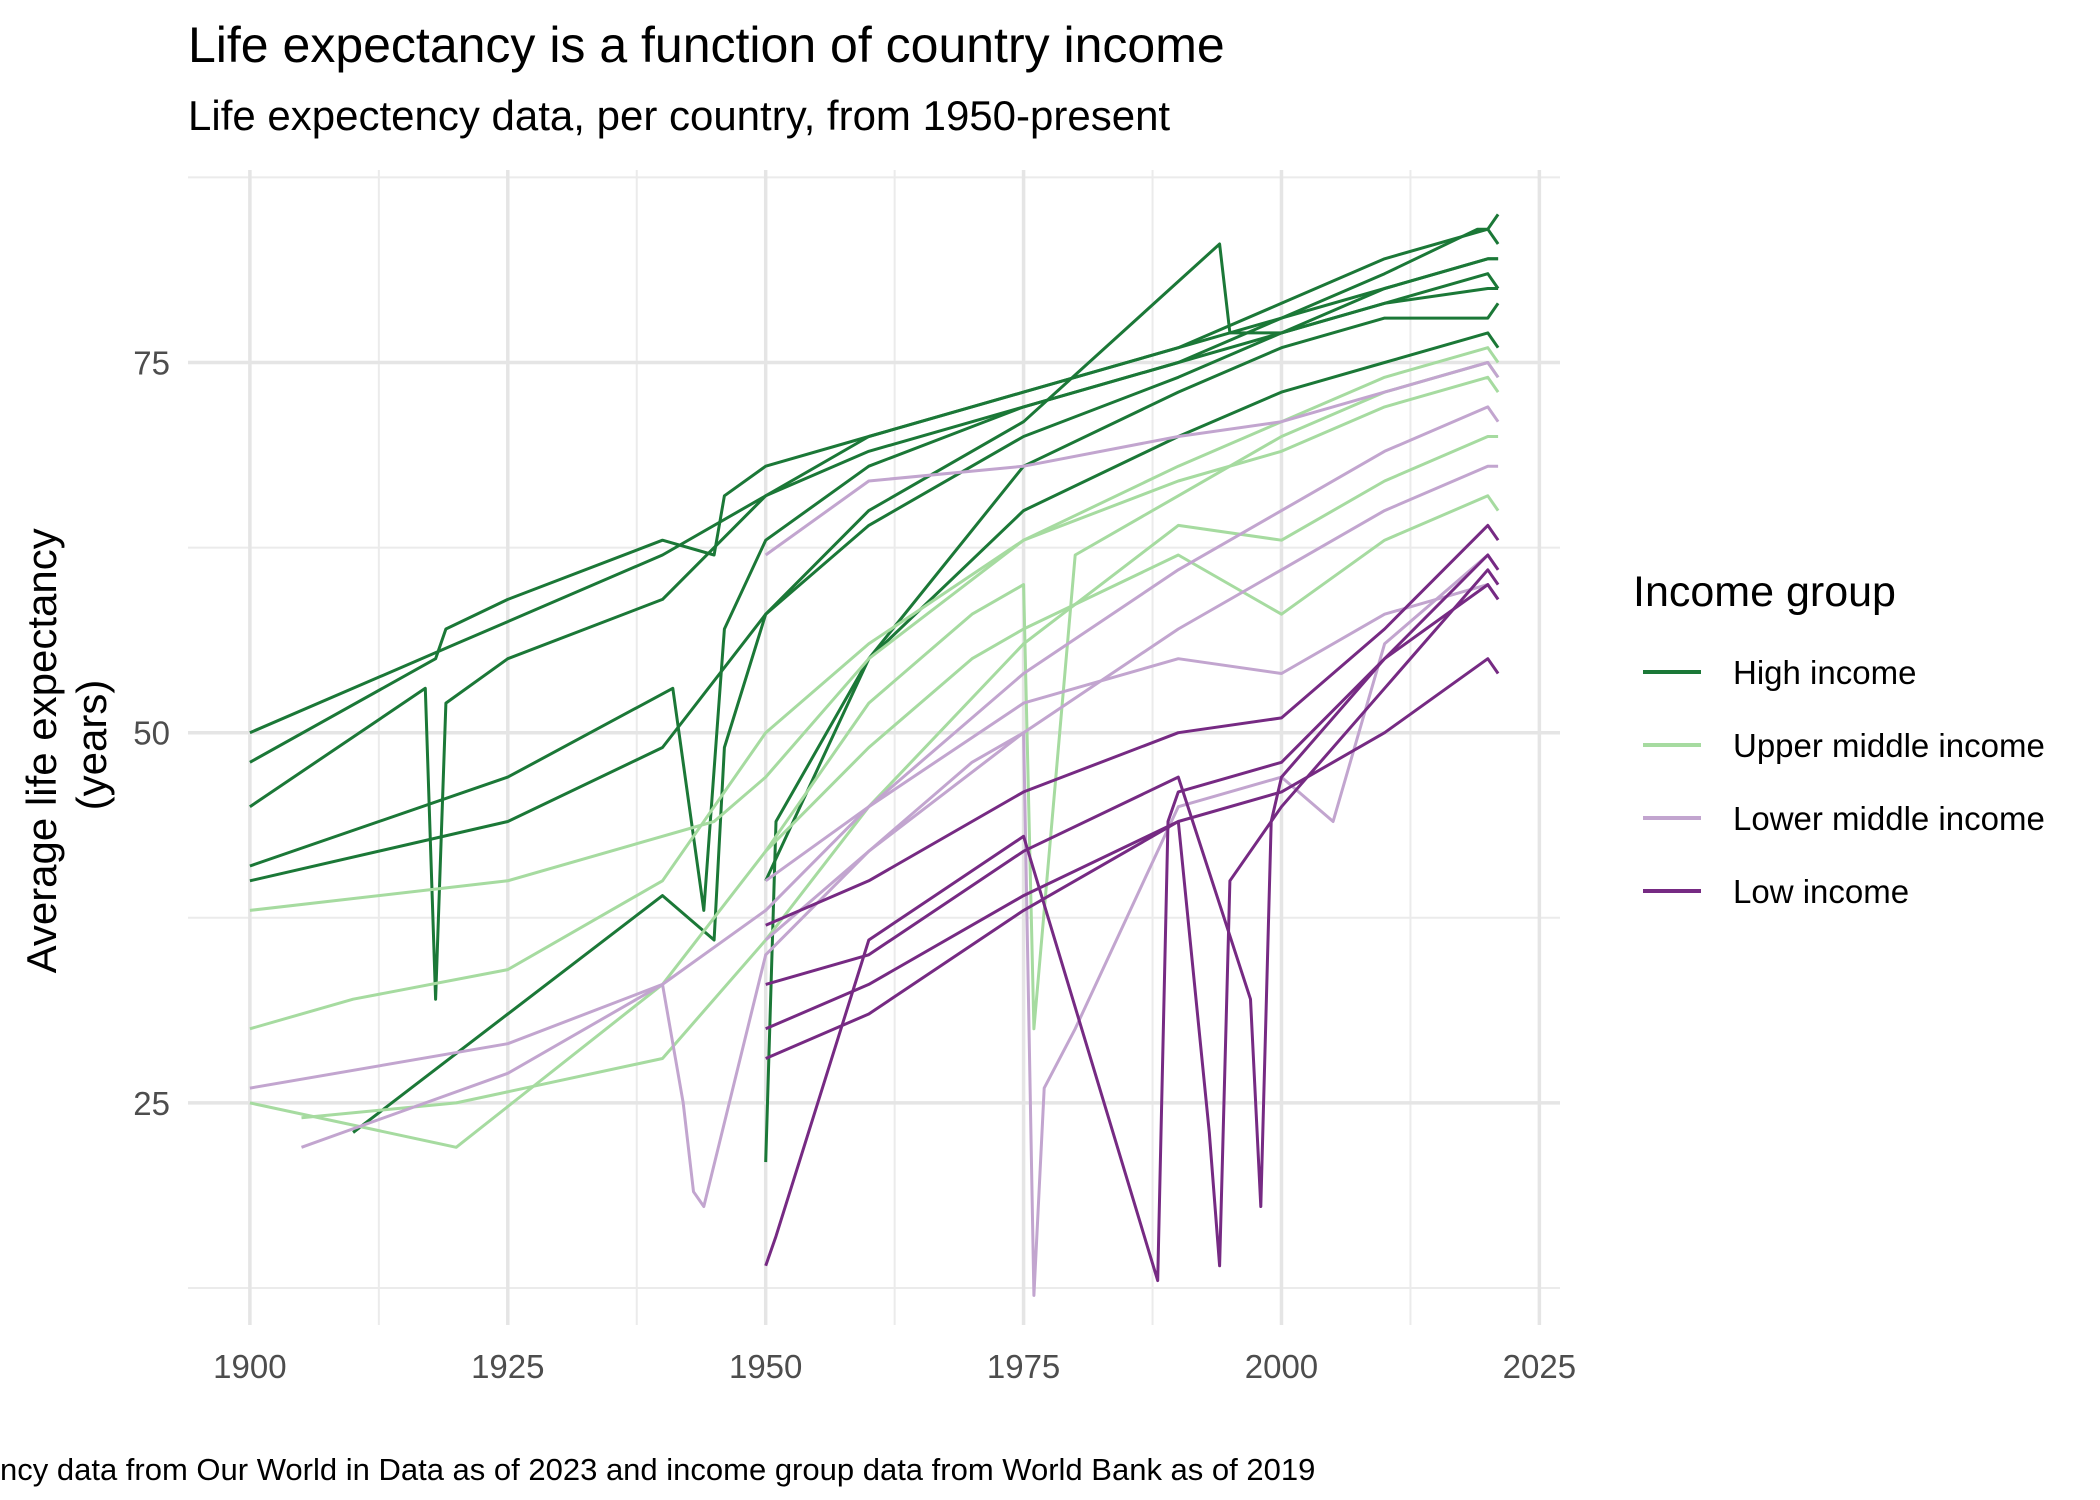 Image resolution: width=2100 pixels, height=1500 pixels. I want to click on x-tick-label: 2025, so click(1539, 1366).